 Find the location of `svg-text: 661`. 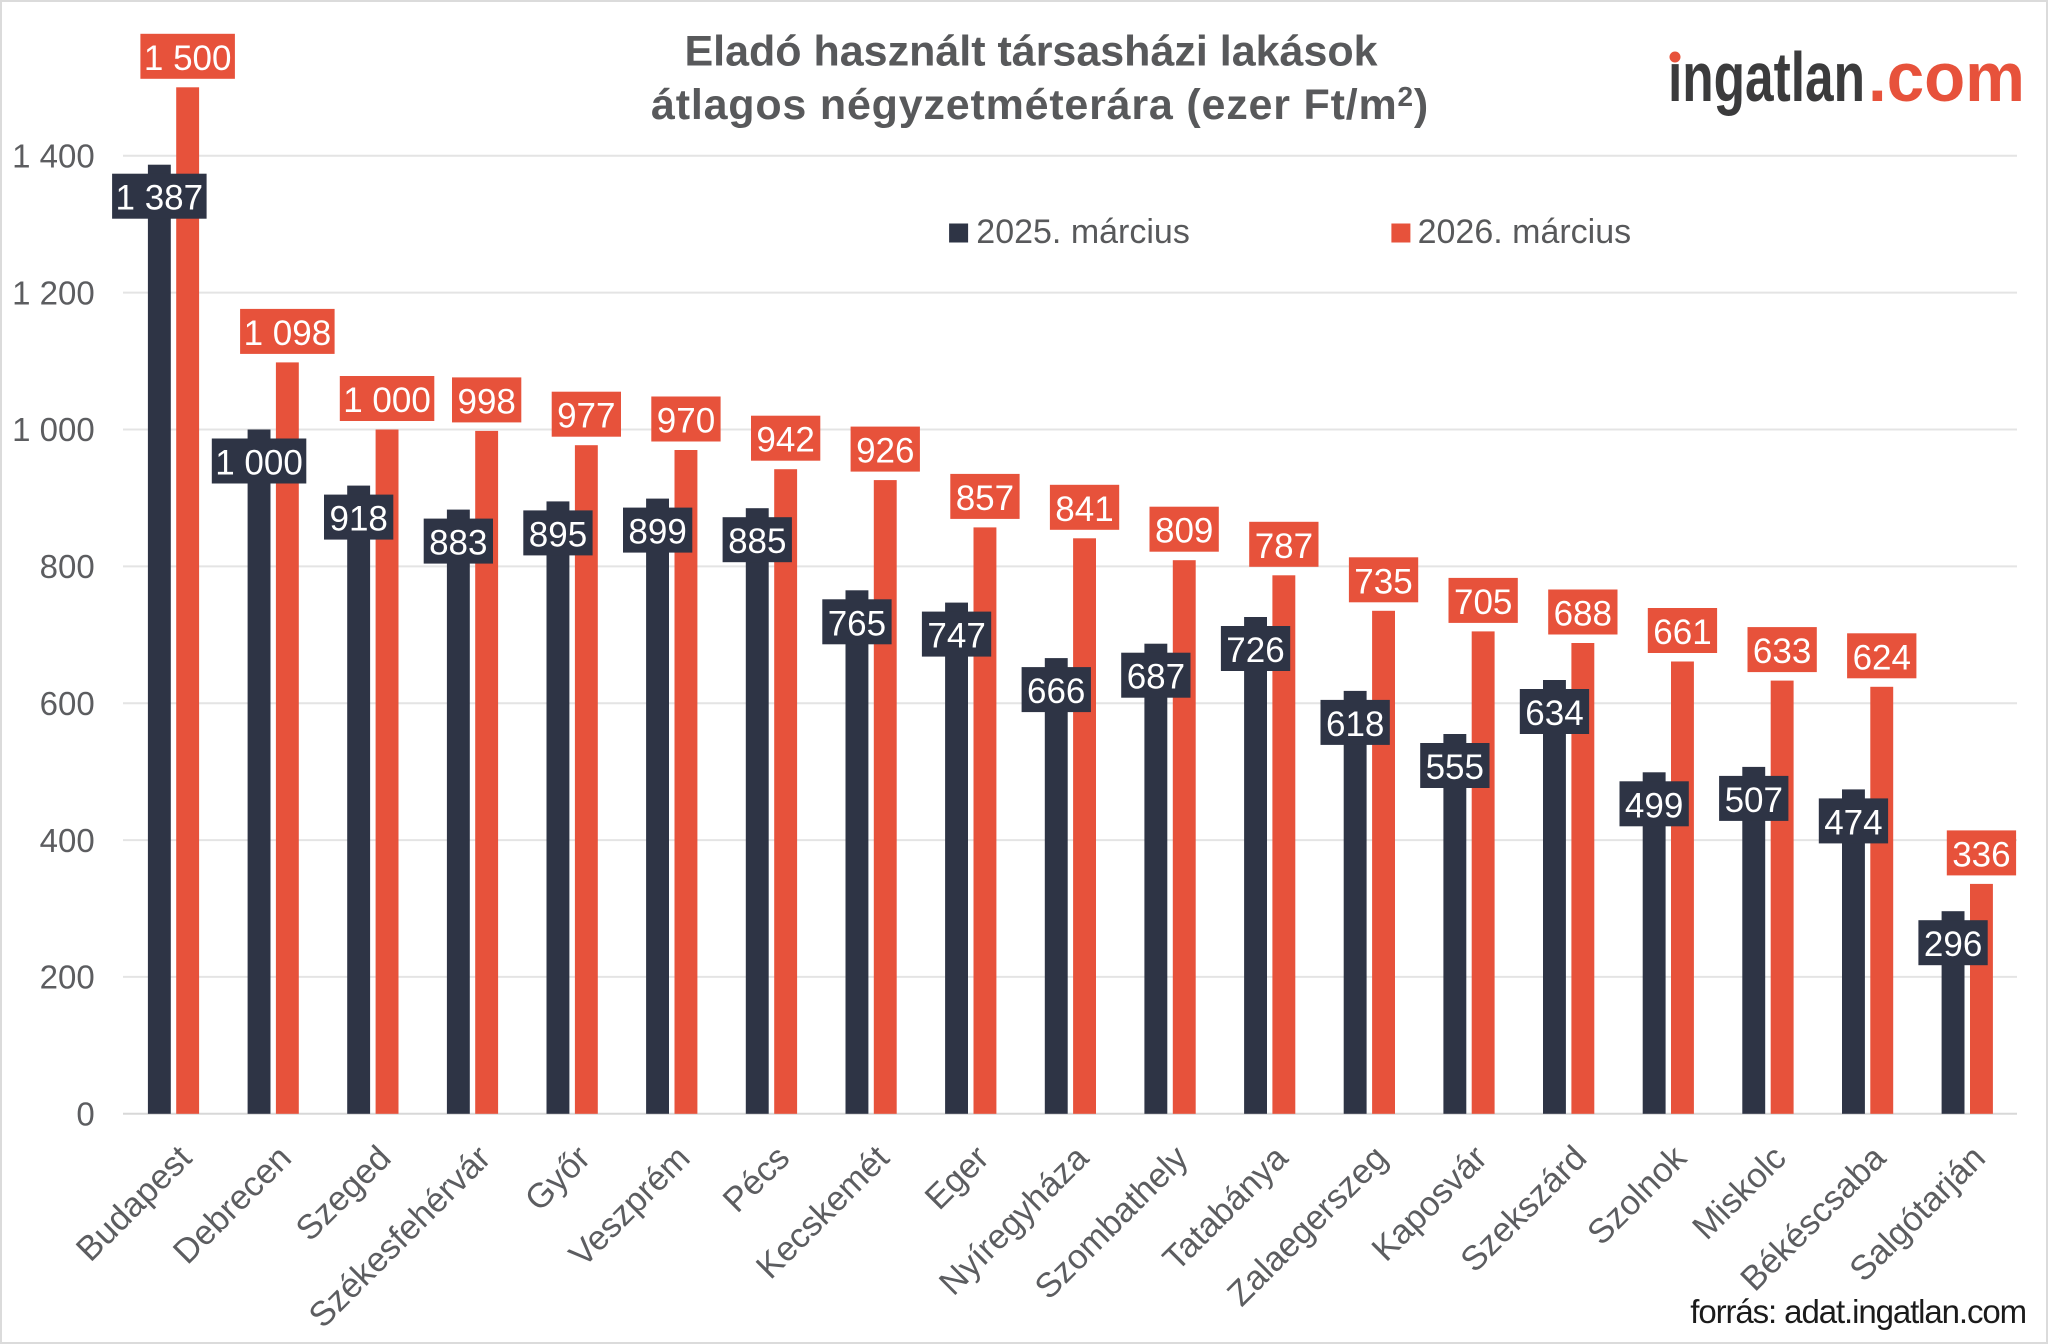

svg-text: 661 is located at coordinates (1682, 632).